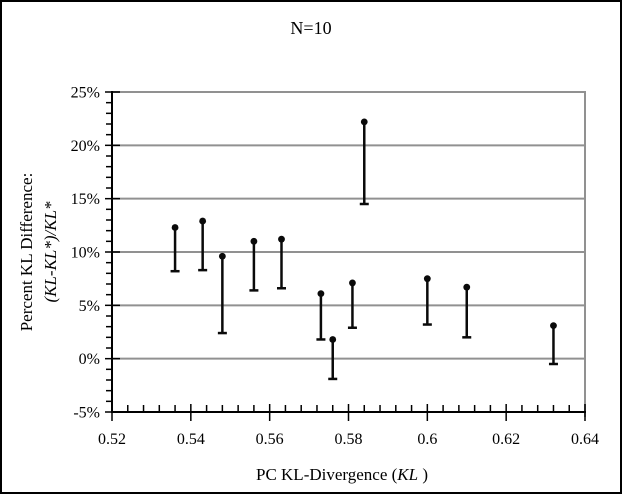  I want to click on x-tick-labels: 0.52 0.54 0.56 0.58 0.6 0.62 0.64, so click(348, 439).